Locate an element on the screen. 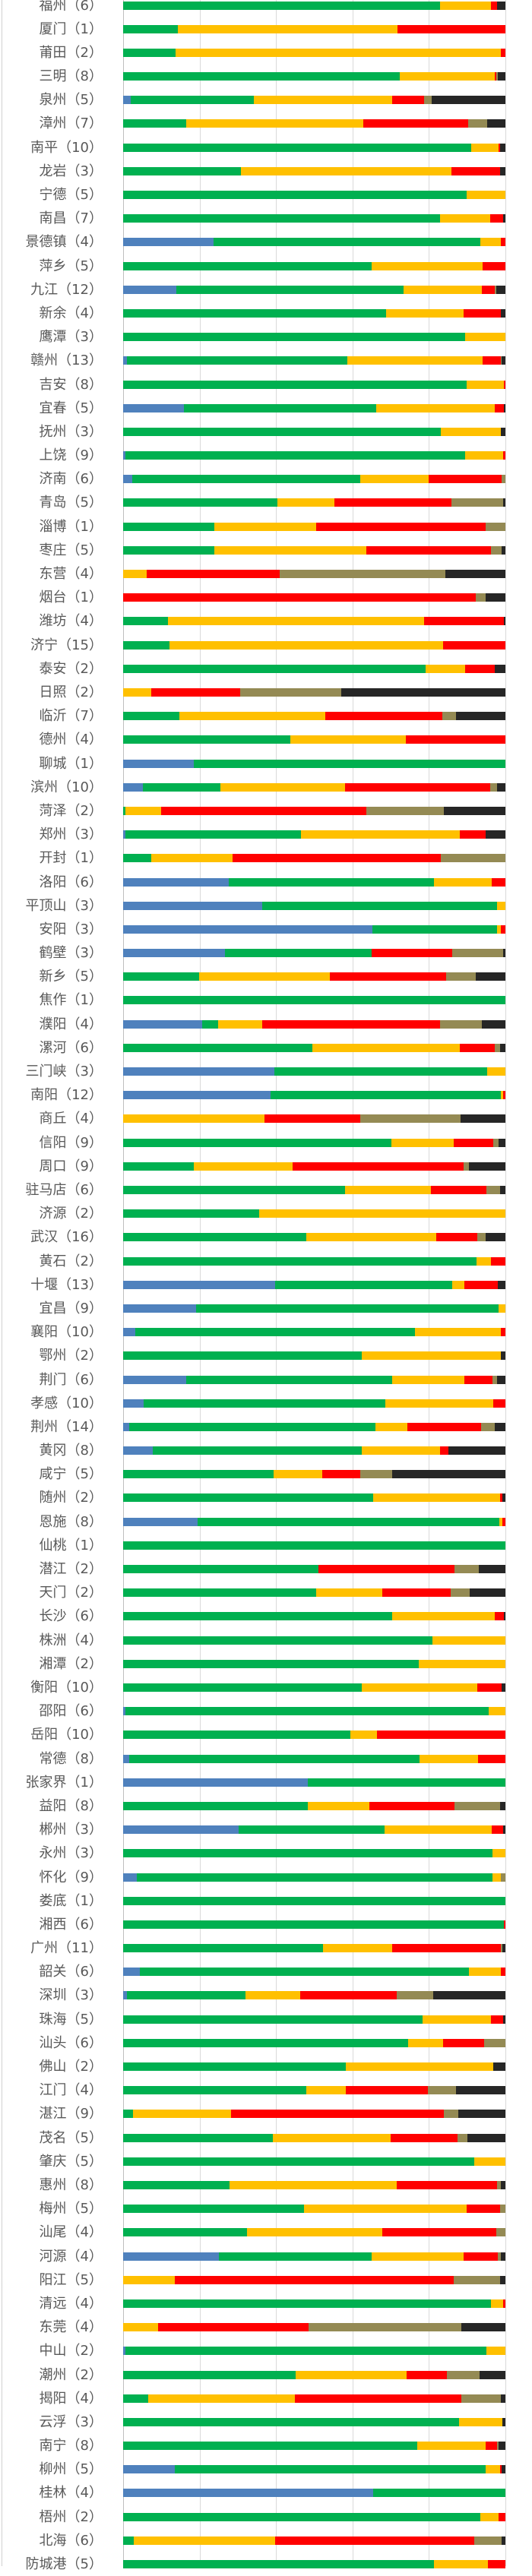  bar-row: 荆州（14） is located at coordinates (266, 1427).